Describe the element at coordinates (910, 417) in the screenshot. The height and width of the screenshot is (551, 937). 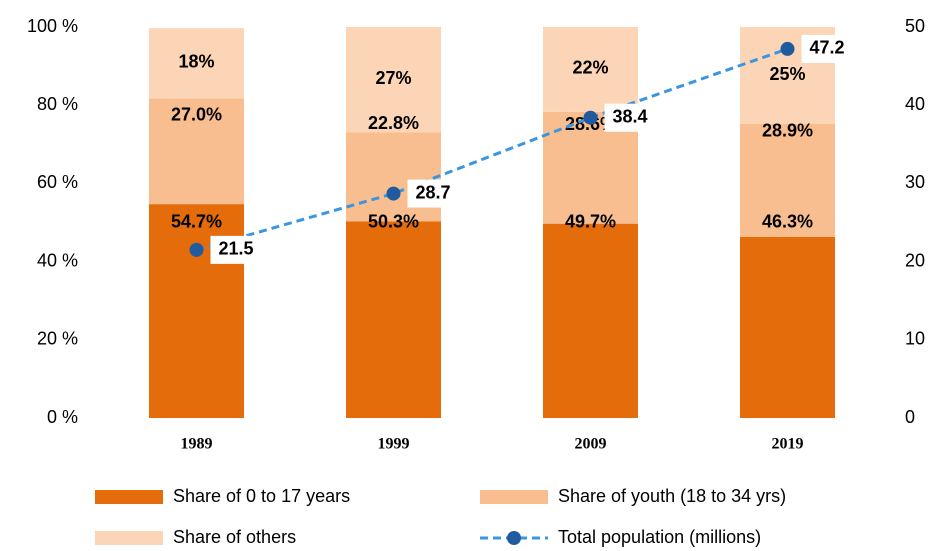
I see `y2-tick-label: 0` at that location.